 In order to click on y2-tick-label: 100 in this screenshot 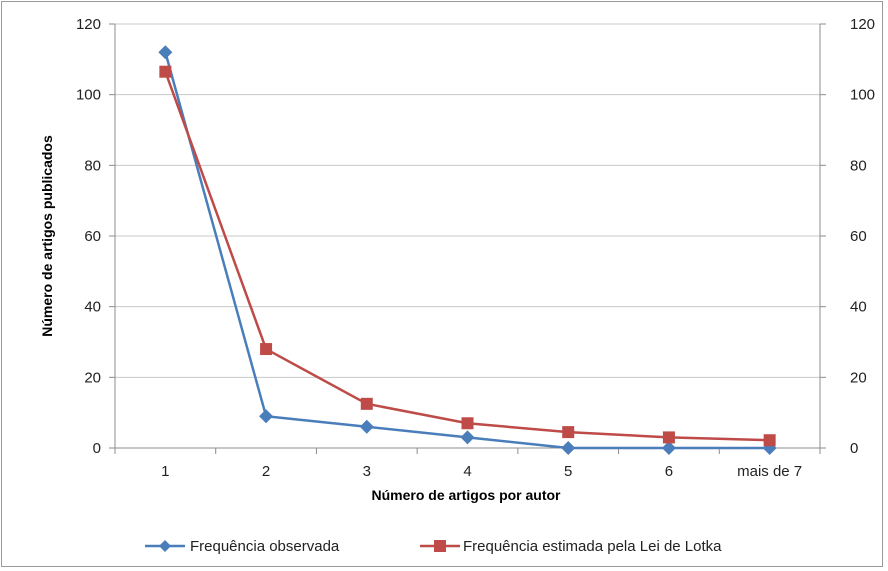, I will do `click(862, 95)`.